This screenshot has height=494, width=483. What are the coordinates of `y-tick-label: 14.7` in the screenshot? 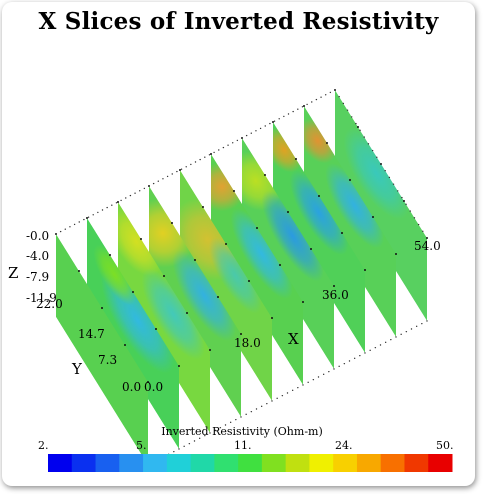 It's located at (91, 334).